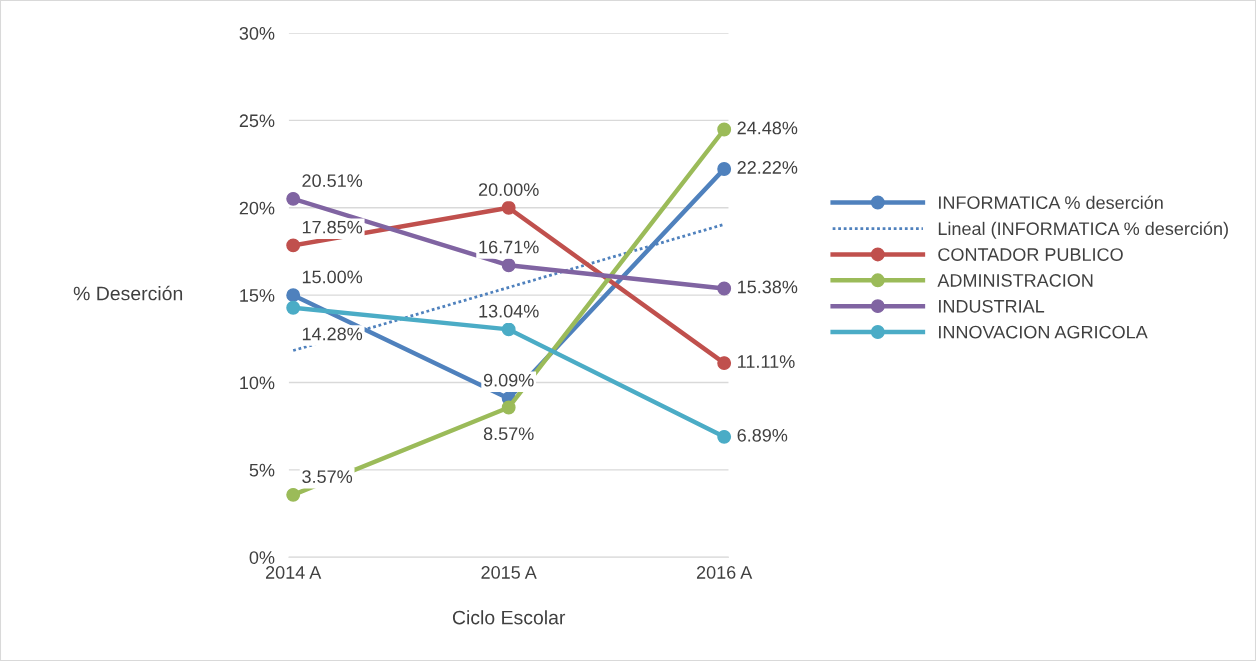 The height and width of the screenshot is (661, 1256). I want to click on legend-label: Lineal (INFORMATICA % deserción), so click(1083, 230).